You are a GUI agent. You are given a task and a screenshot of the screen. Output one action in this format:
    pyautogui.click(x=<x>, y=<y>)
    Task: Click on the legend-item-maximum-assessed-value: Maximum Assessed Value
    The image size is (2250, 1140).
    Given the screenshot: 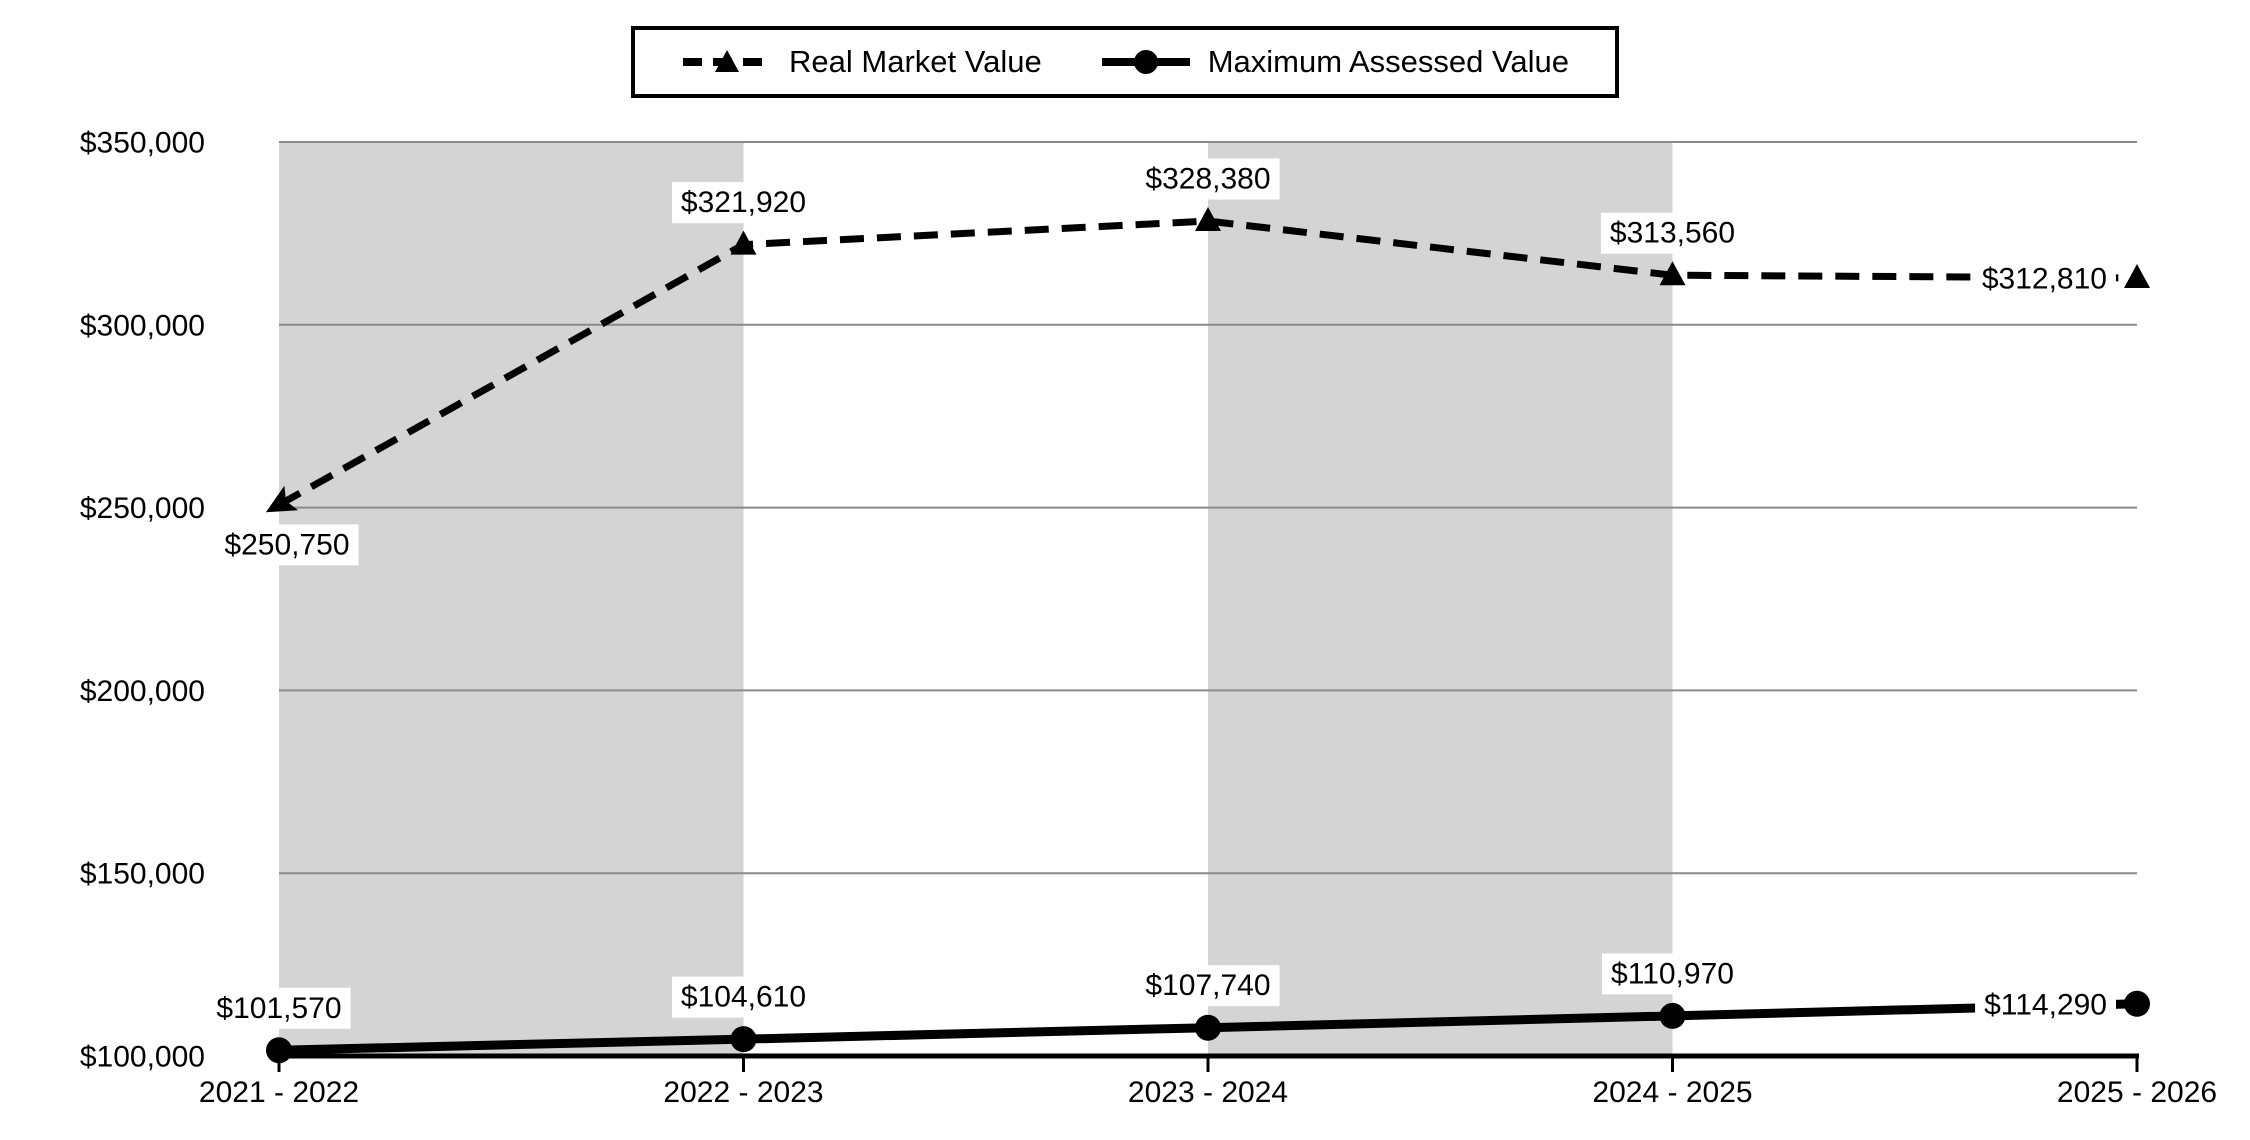 What is the action you would take?
    pyautogui.click(x=1334, y=62)
    